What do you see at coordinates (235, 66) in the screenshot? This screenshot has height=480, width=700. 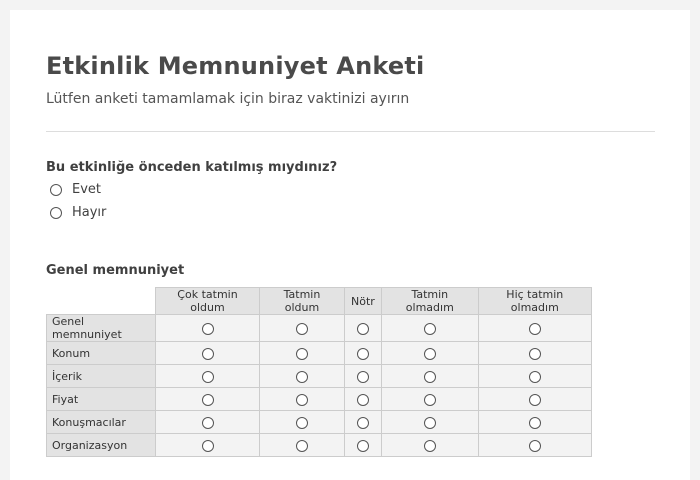 I see `page-title: Etkinlik Memnuniyet Anketi` at bounding box center [235, 66].